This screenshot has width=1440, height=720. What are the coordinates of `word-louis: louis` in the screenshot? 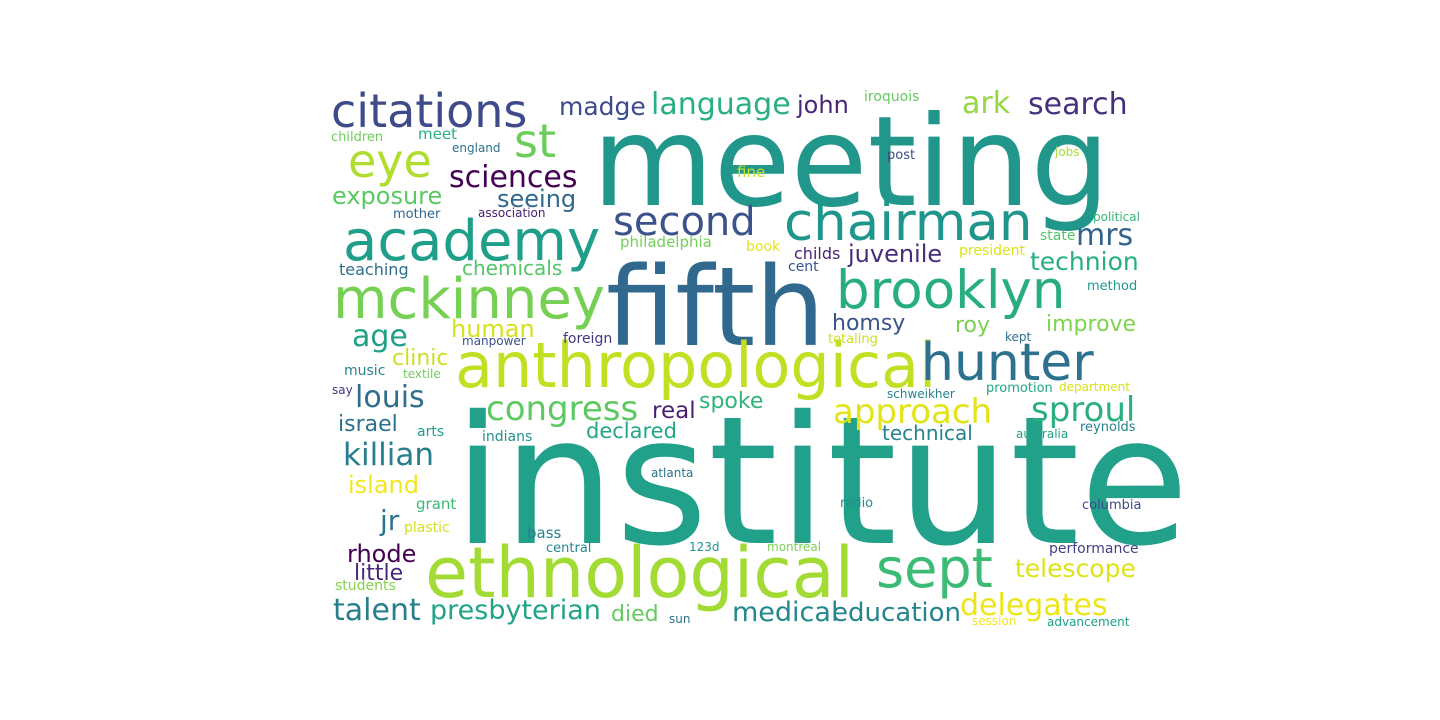 It's located at (390, 397).